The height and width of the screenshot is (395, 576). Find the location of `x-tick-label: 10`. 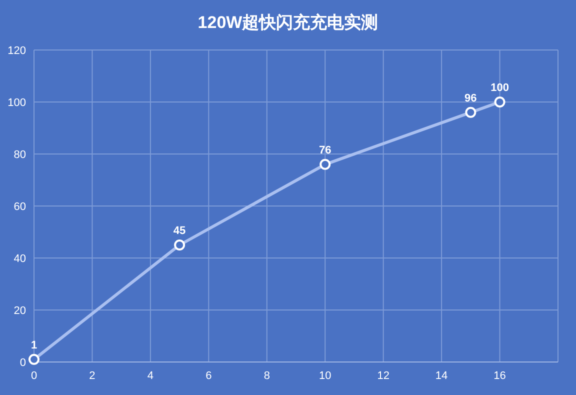

x-tick-label: 10 is located at coordinates (325, 376).